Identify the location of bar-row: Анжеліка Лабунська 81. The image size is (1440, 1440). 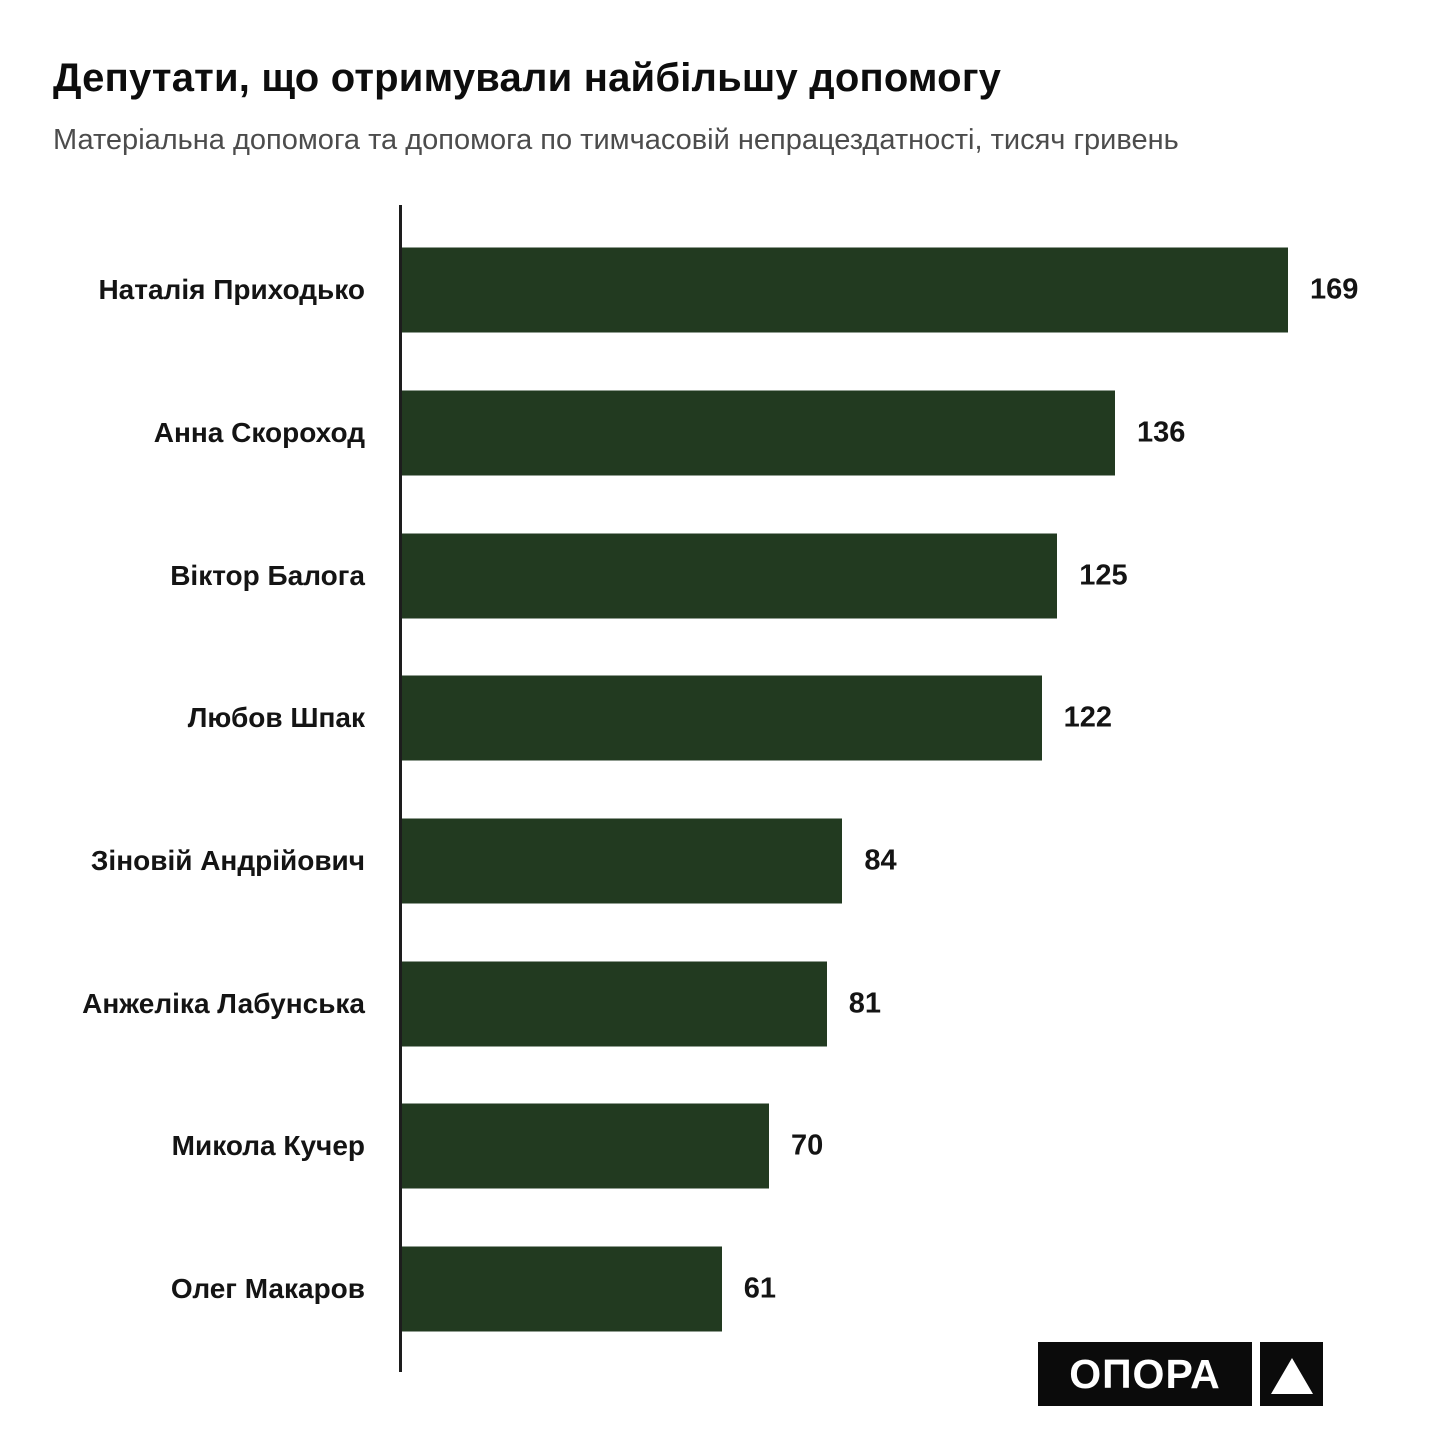
(720, 1003).